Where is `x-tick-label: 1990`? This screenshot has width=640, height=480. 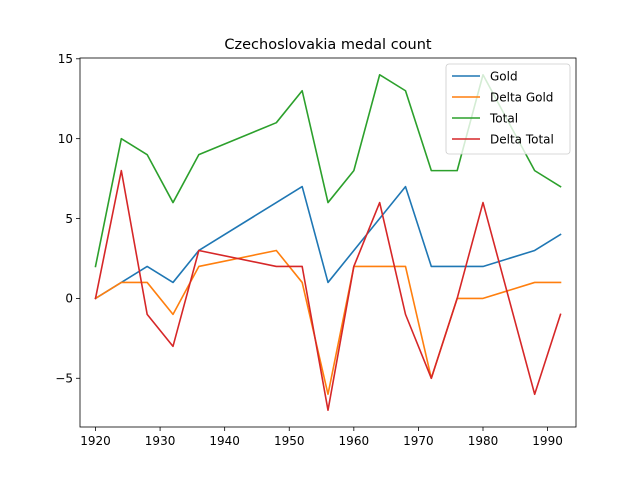 x-tick-label: 1990 is located at coordinates (547, 441).